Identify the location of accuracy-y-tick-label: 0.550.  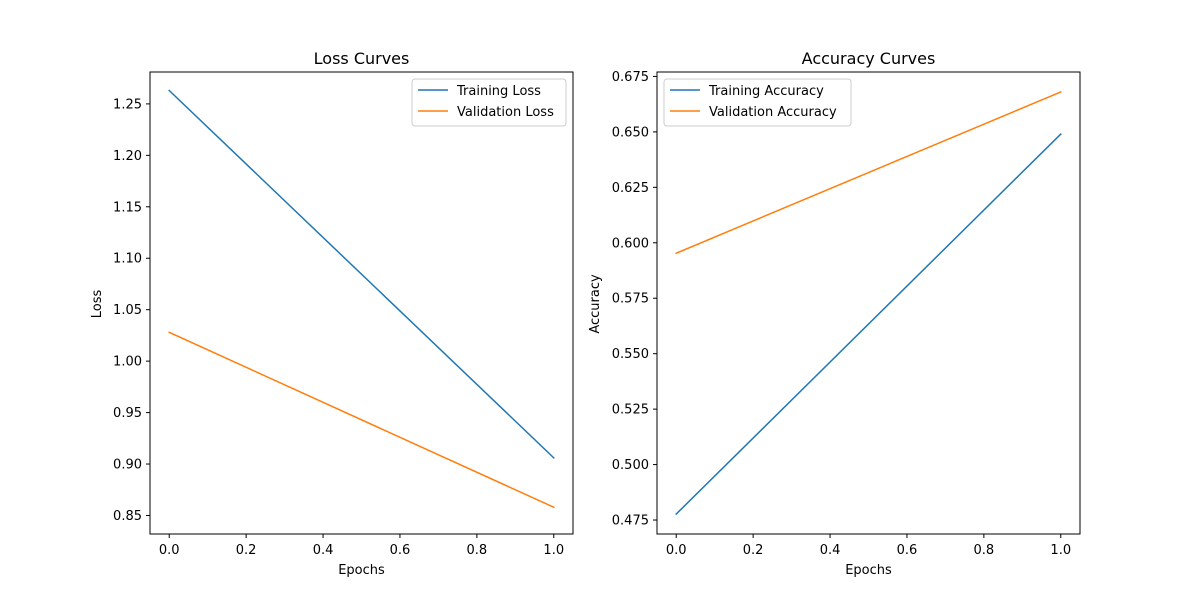
(630, 354).